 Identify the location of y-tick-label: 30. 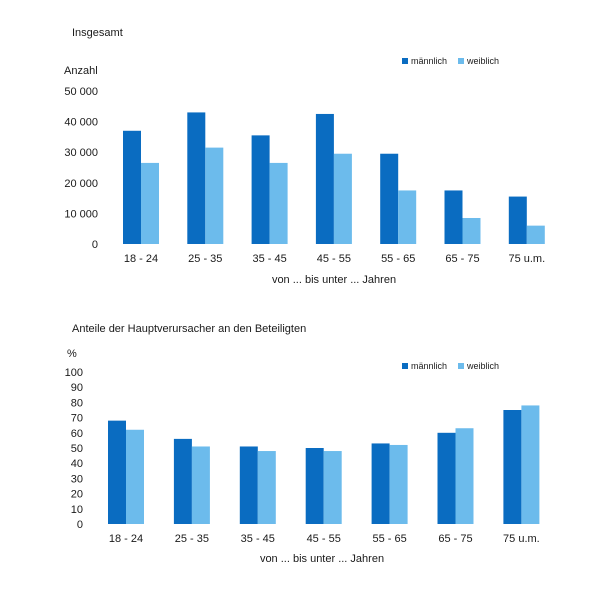
(77, 479).